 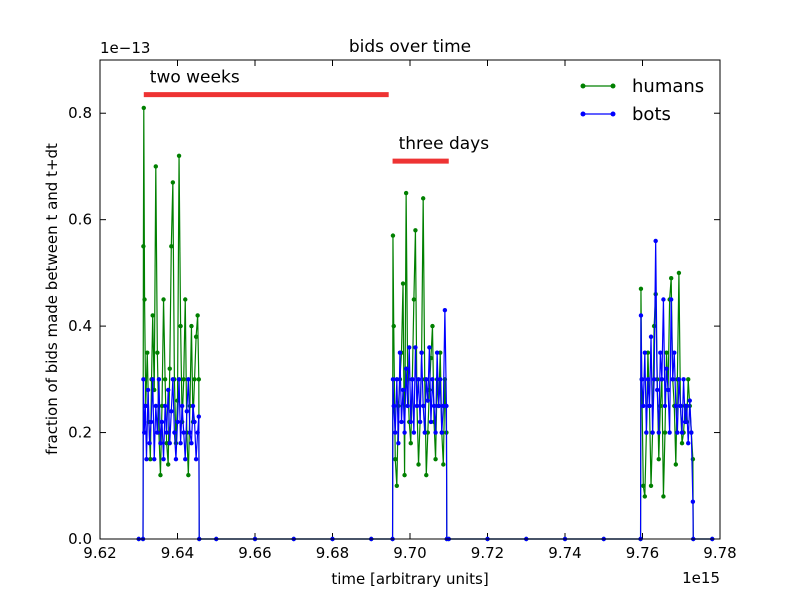 I want to click on x-offset-label: 1e15, so click(x=701, y=578).